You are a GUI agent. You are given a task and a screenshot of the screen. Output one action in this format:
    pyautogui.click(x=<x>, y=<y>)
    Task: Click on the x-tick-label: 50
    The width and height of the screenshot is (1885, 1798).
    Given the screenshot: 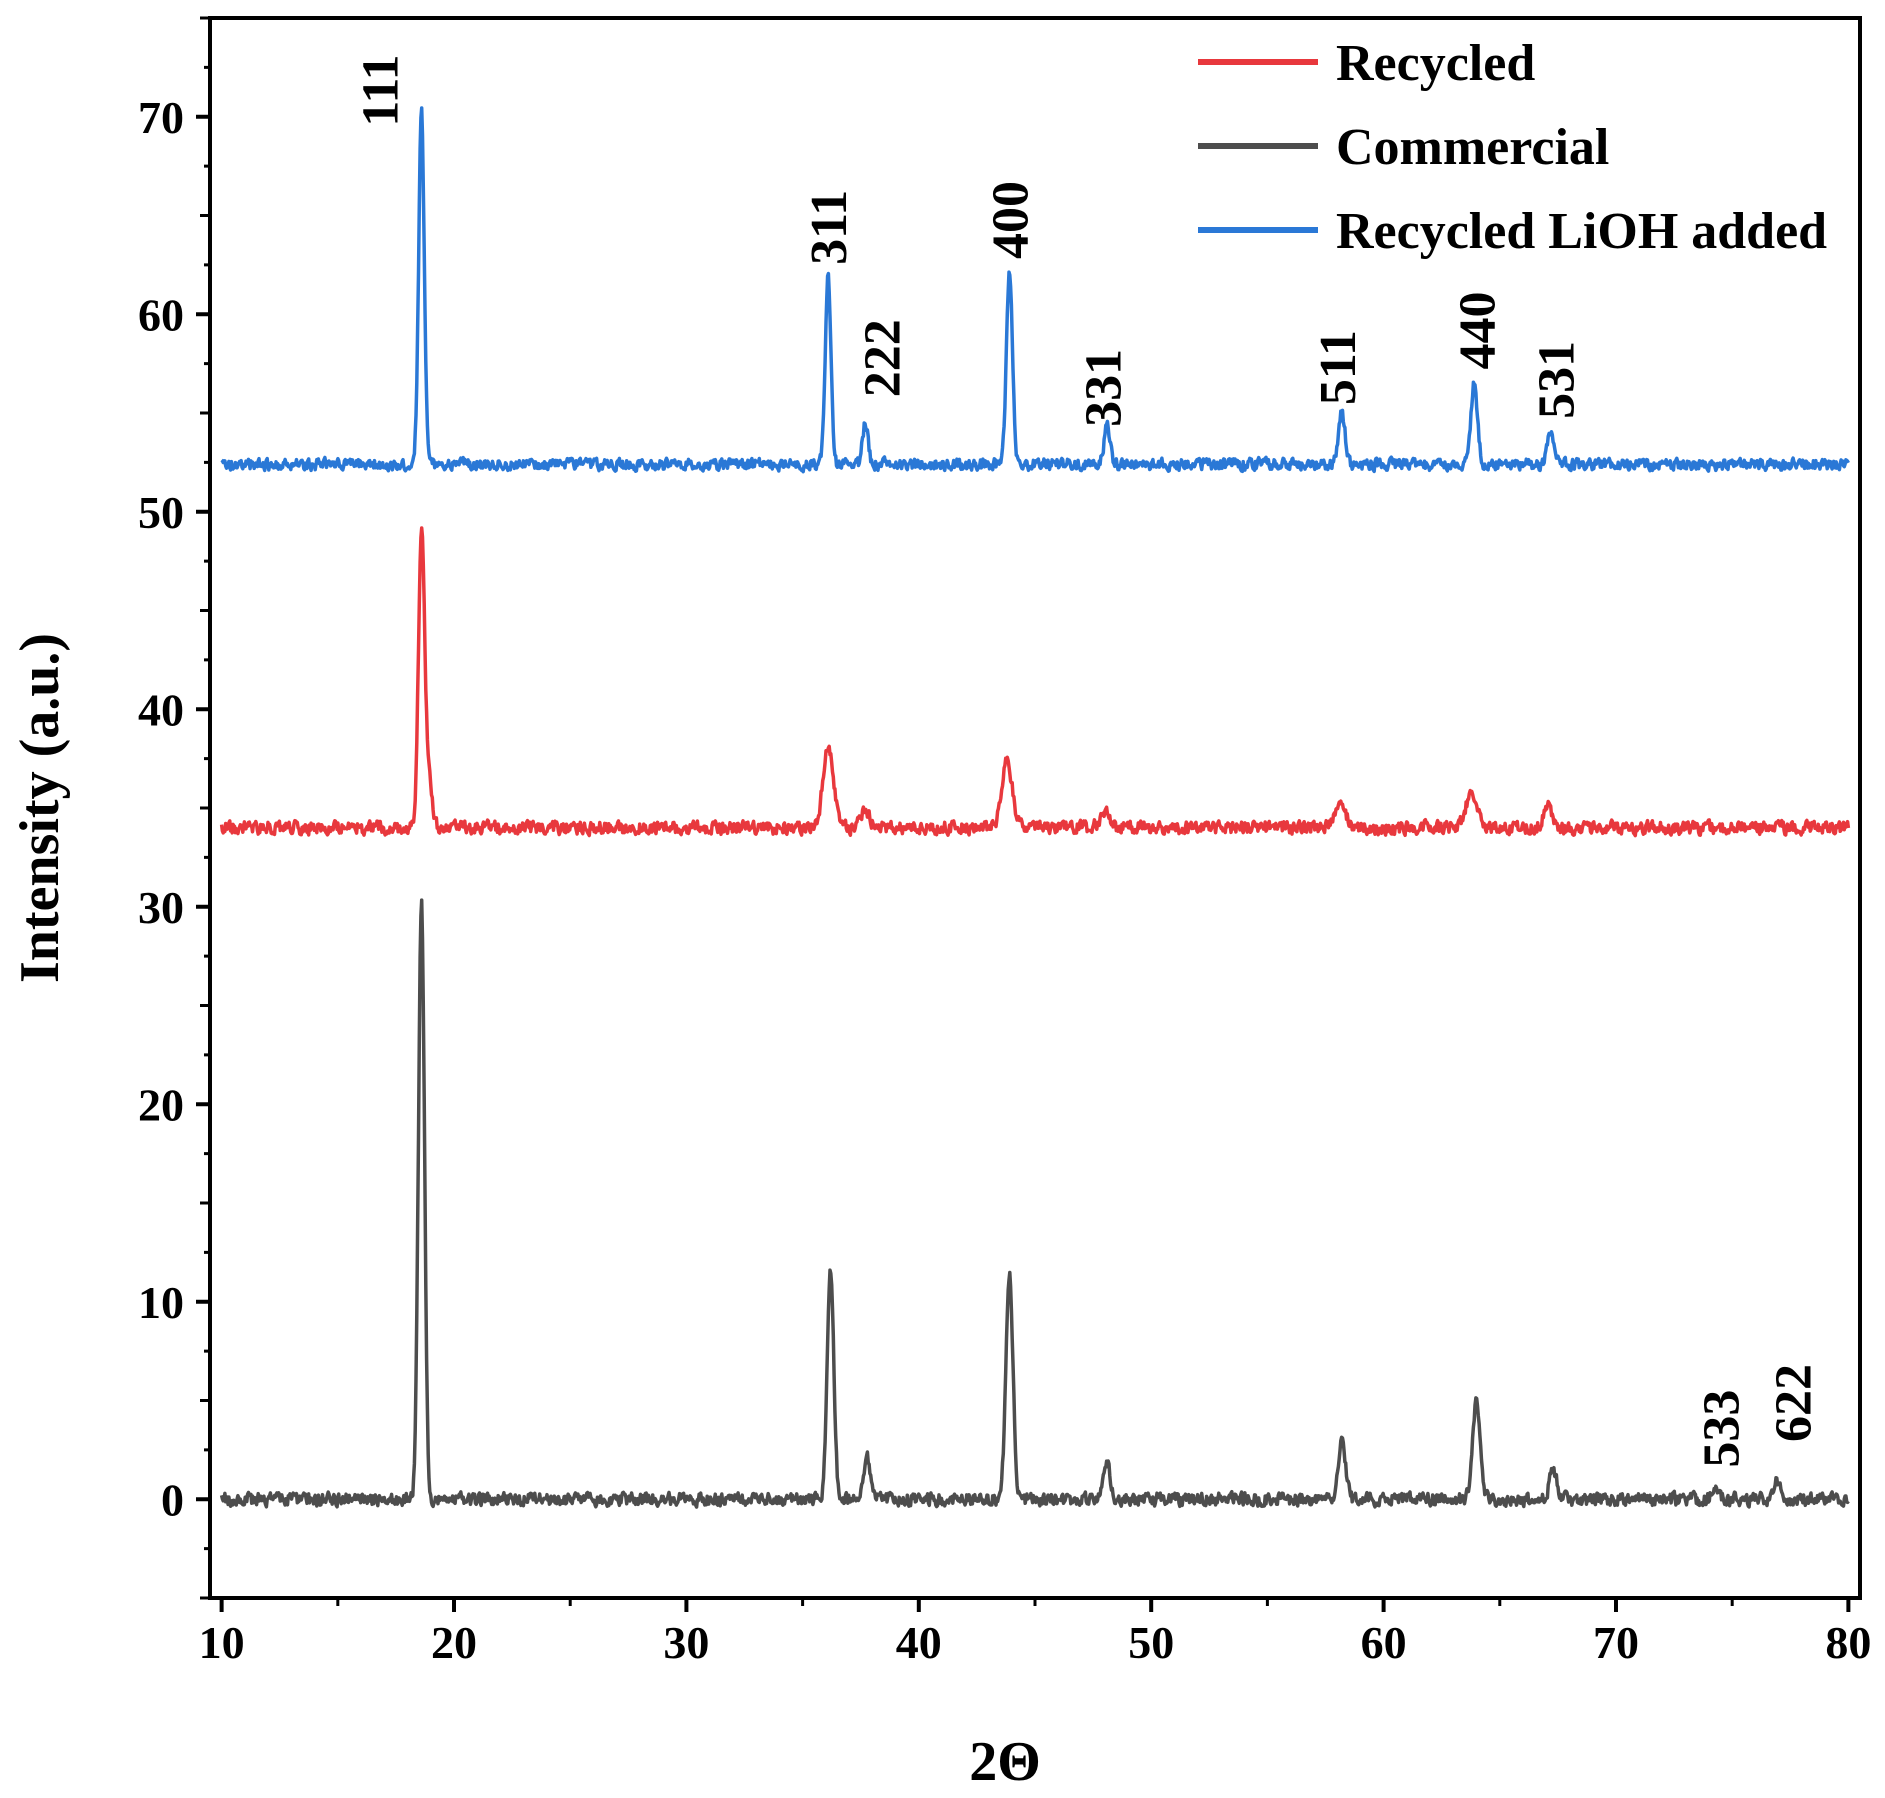 What is the action you would take?
    pyautogui.click(x=1151, y=1642)
    